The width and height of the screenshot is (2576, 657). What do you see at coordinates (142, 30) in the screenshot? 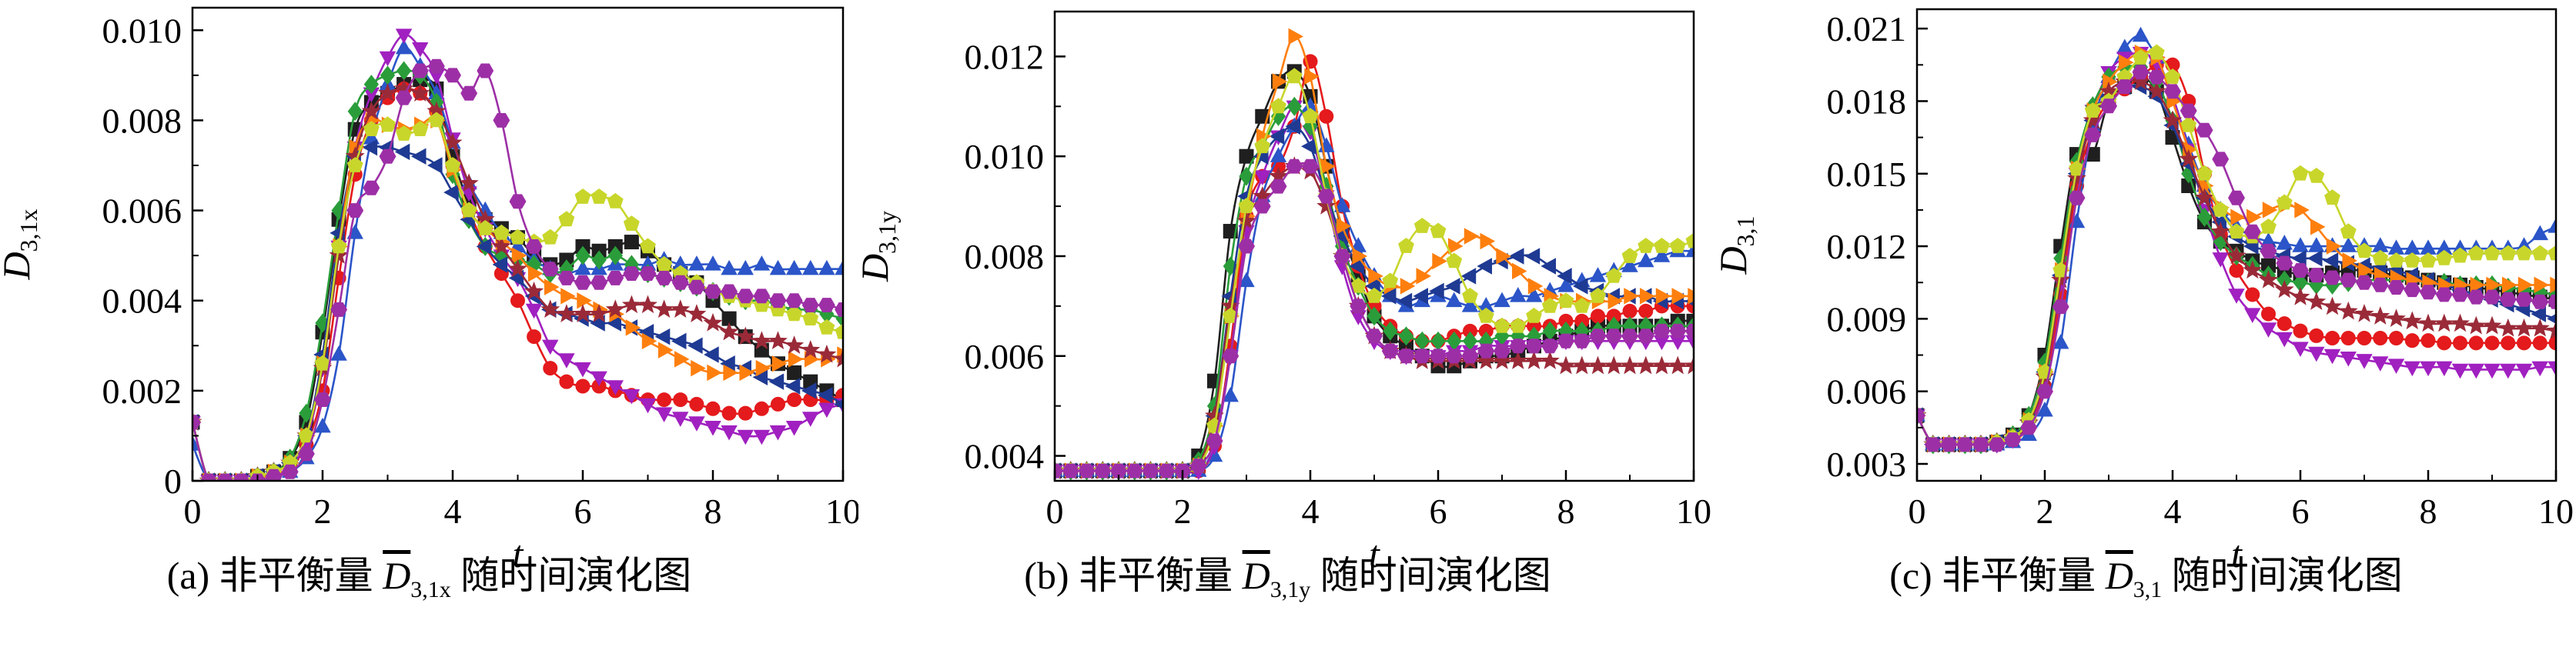
I see `y-tick-label-a-5: 0.010` at bounding box center [142, 30].